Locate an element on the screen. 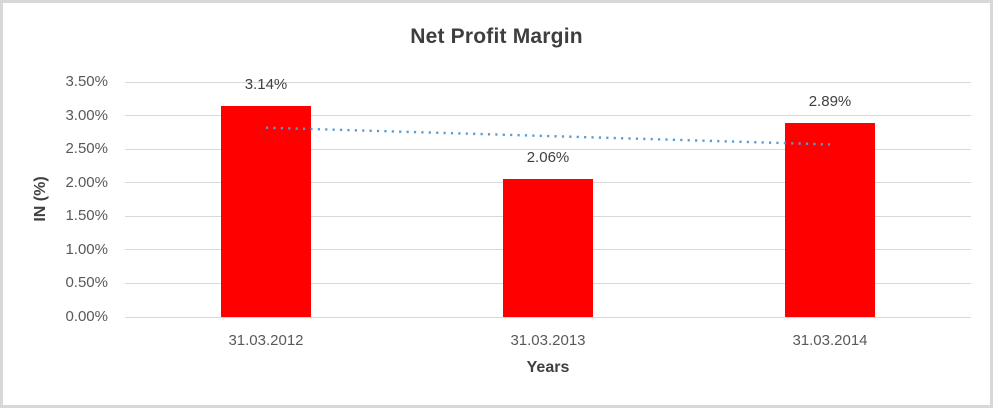 Image resolution: width=993 pixels, height=408 pixels. y-tick-label: 0.00% is located at coordinates (86, 316).